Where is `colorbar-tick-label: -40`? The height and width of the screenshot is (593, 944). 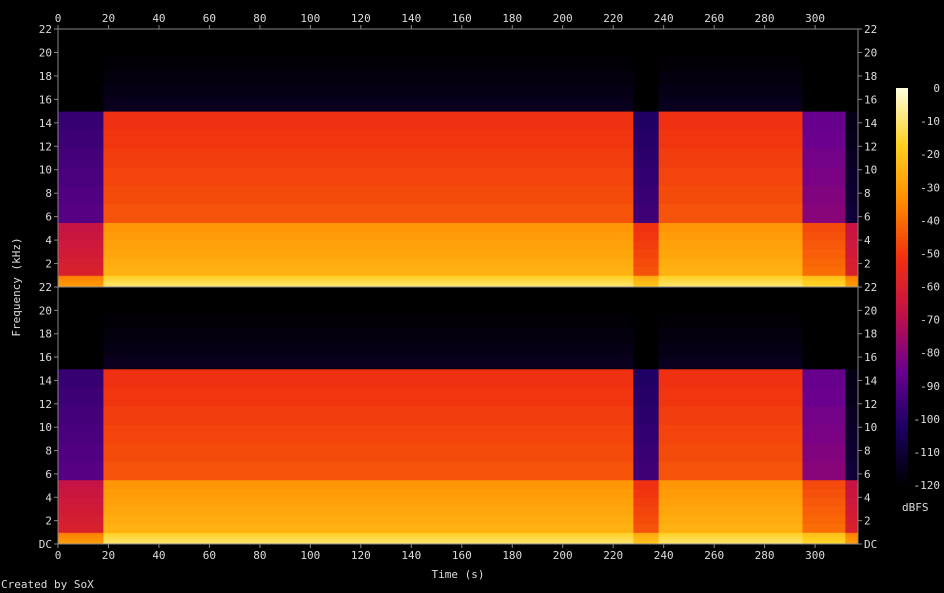 colorbar-tick-label: -40 is located at coordinates (930, 220).